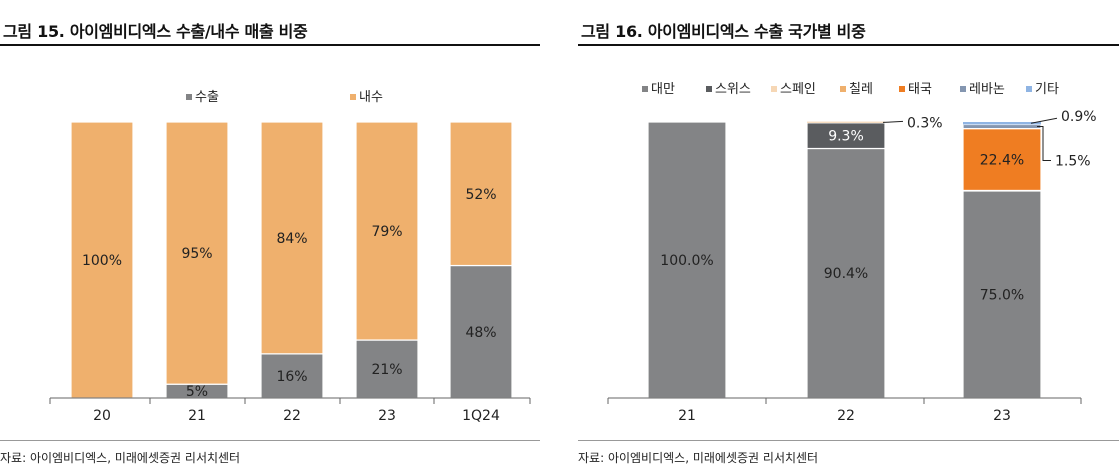 The width and height of the screenshot is (1119, 474). I want to click on data-label-수출-23: 21%, so click(386, 370).